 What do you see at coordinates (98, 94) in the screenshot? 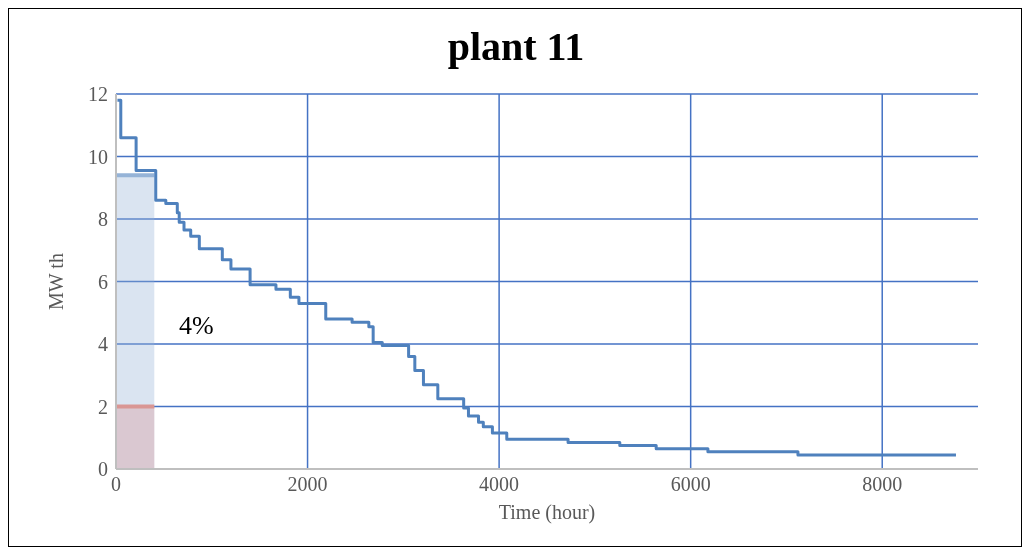
I see `y-tick-label: 12` at bounding box center [98, 94].